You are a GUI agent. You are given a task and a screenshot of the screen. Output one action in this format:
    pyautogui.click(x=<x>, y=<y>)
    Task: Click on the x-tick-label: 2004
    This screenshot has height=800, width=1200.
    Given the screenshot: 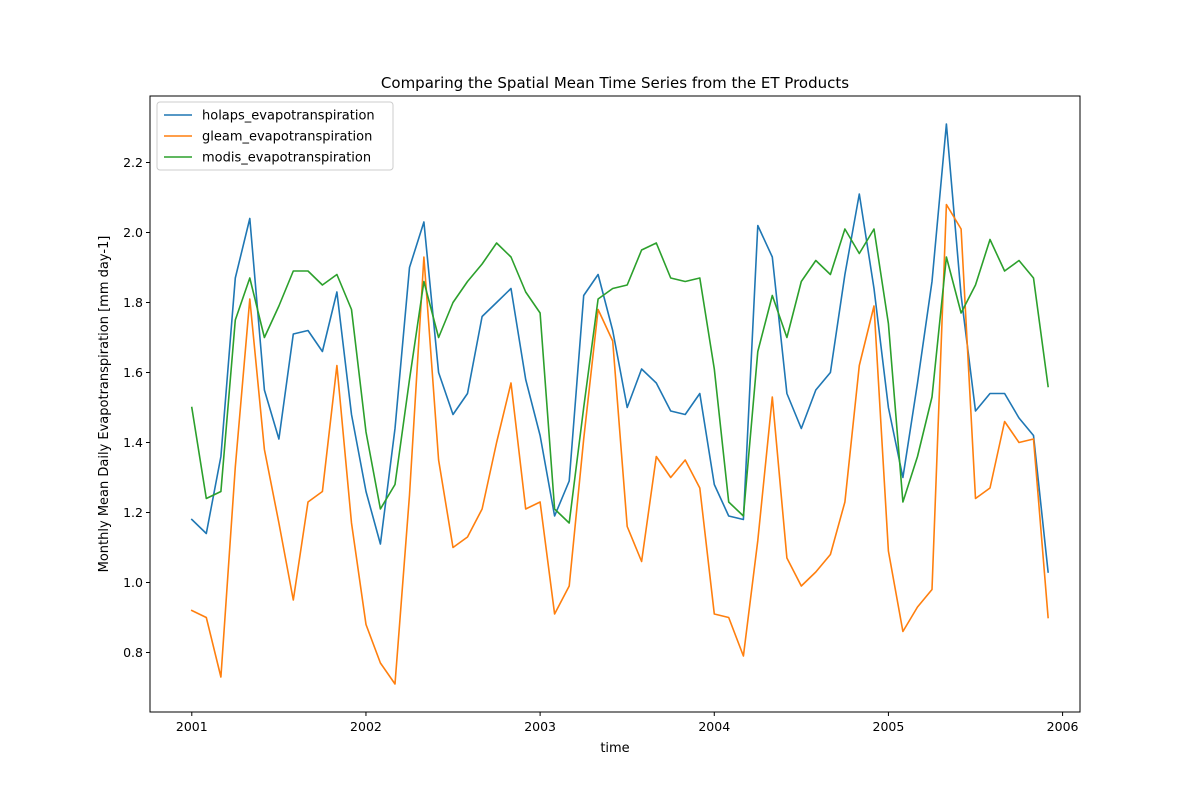 What is the action you would take?
    pyautogui.click(x=714, y=726)
    